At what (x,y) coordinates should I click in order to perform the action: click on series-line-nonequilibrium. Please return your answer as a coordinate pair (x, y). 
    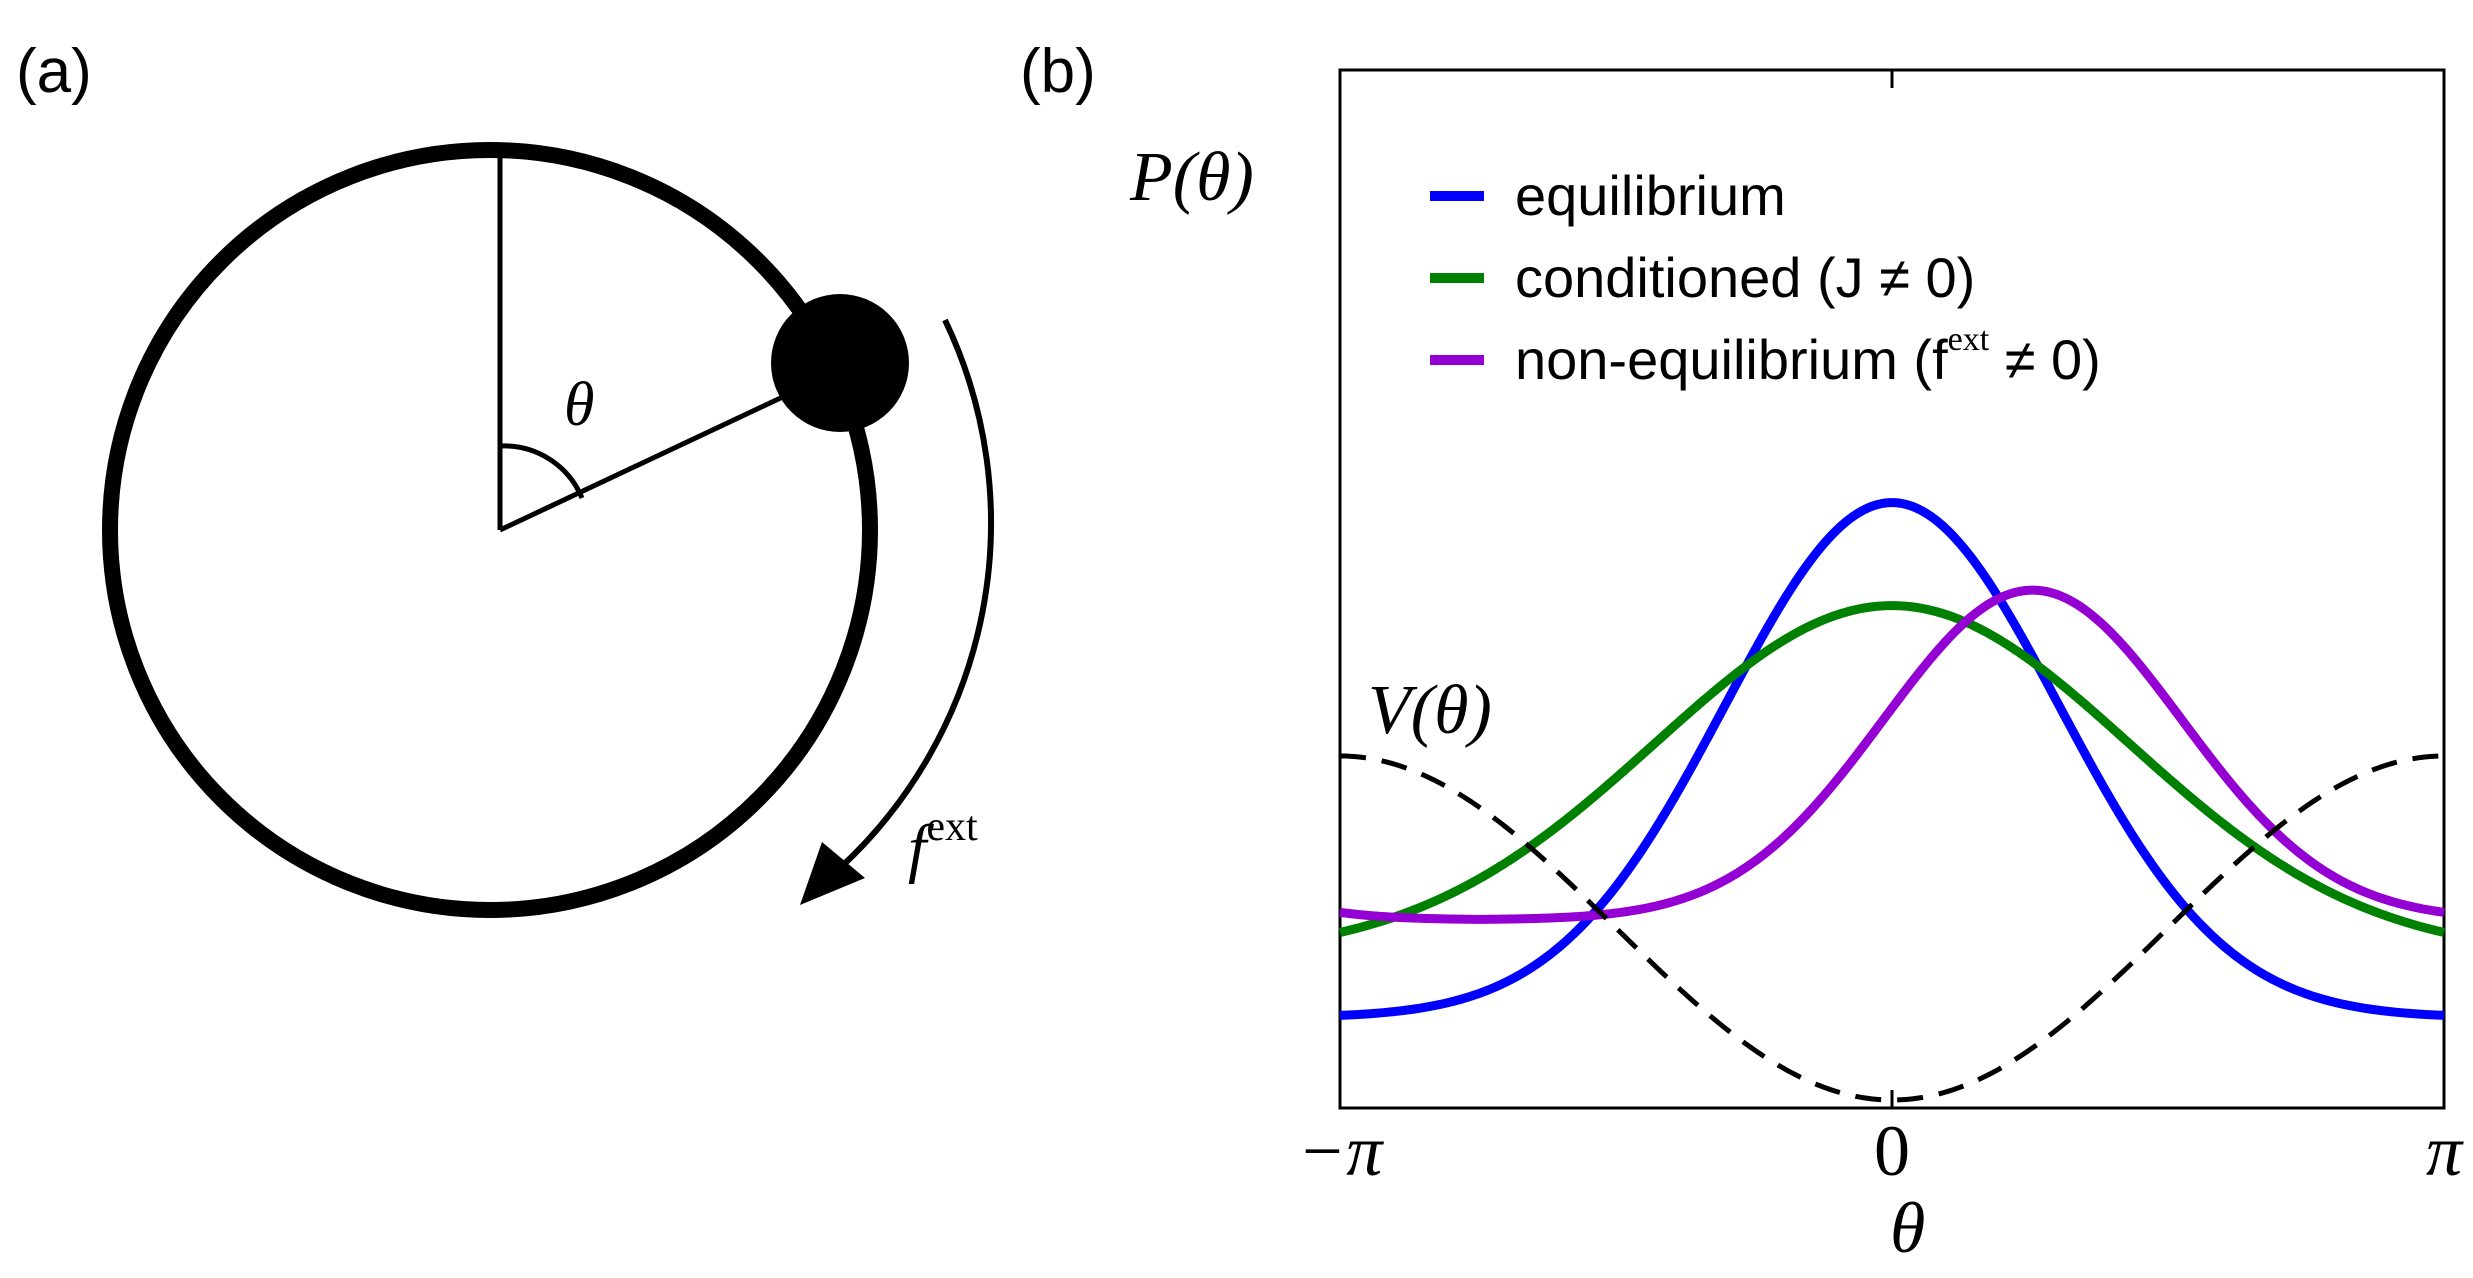
    Looking at the image, I should click on (1892, 754).